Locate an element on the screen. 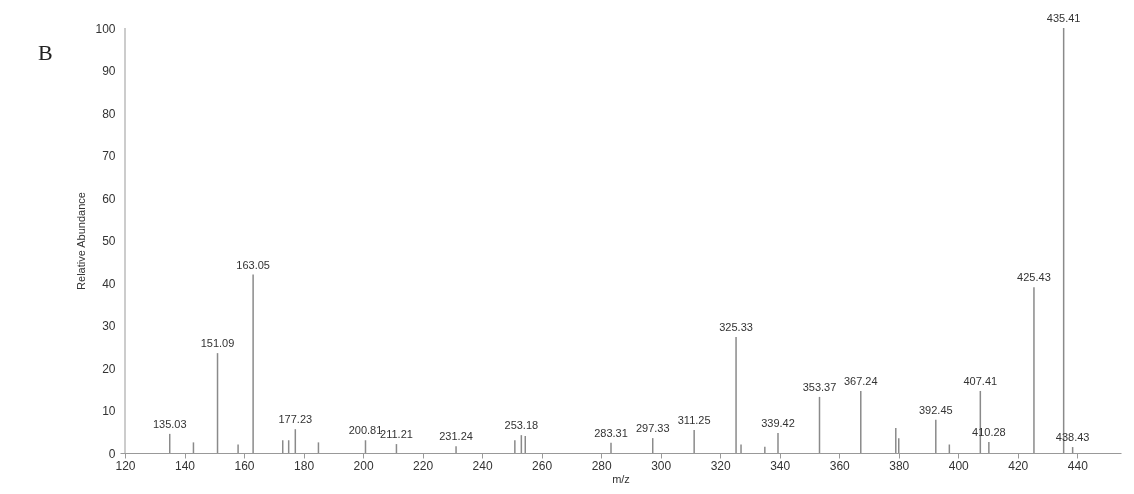  y-tick-label: 60 is located at coordinates (109, 198).